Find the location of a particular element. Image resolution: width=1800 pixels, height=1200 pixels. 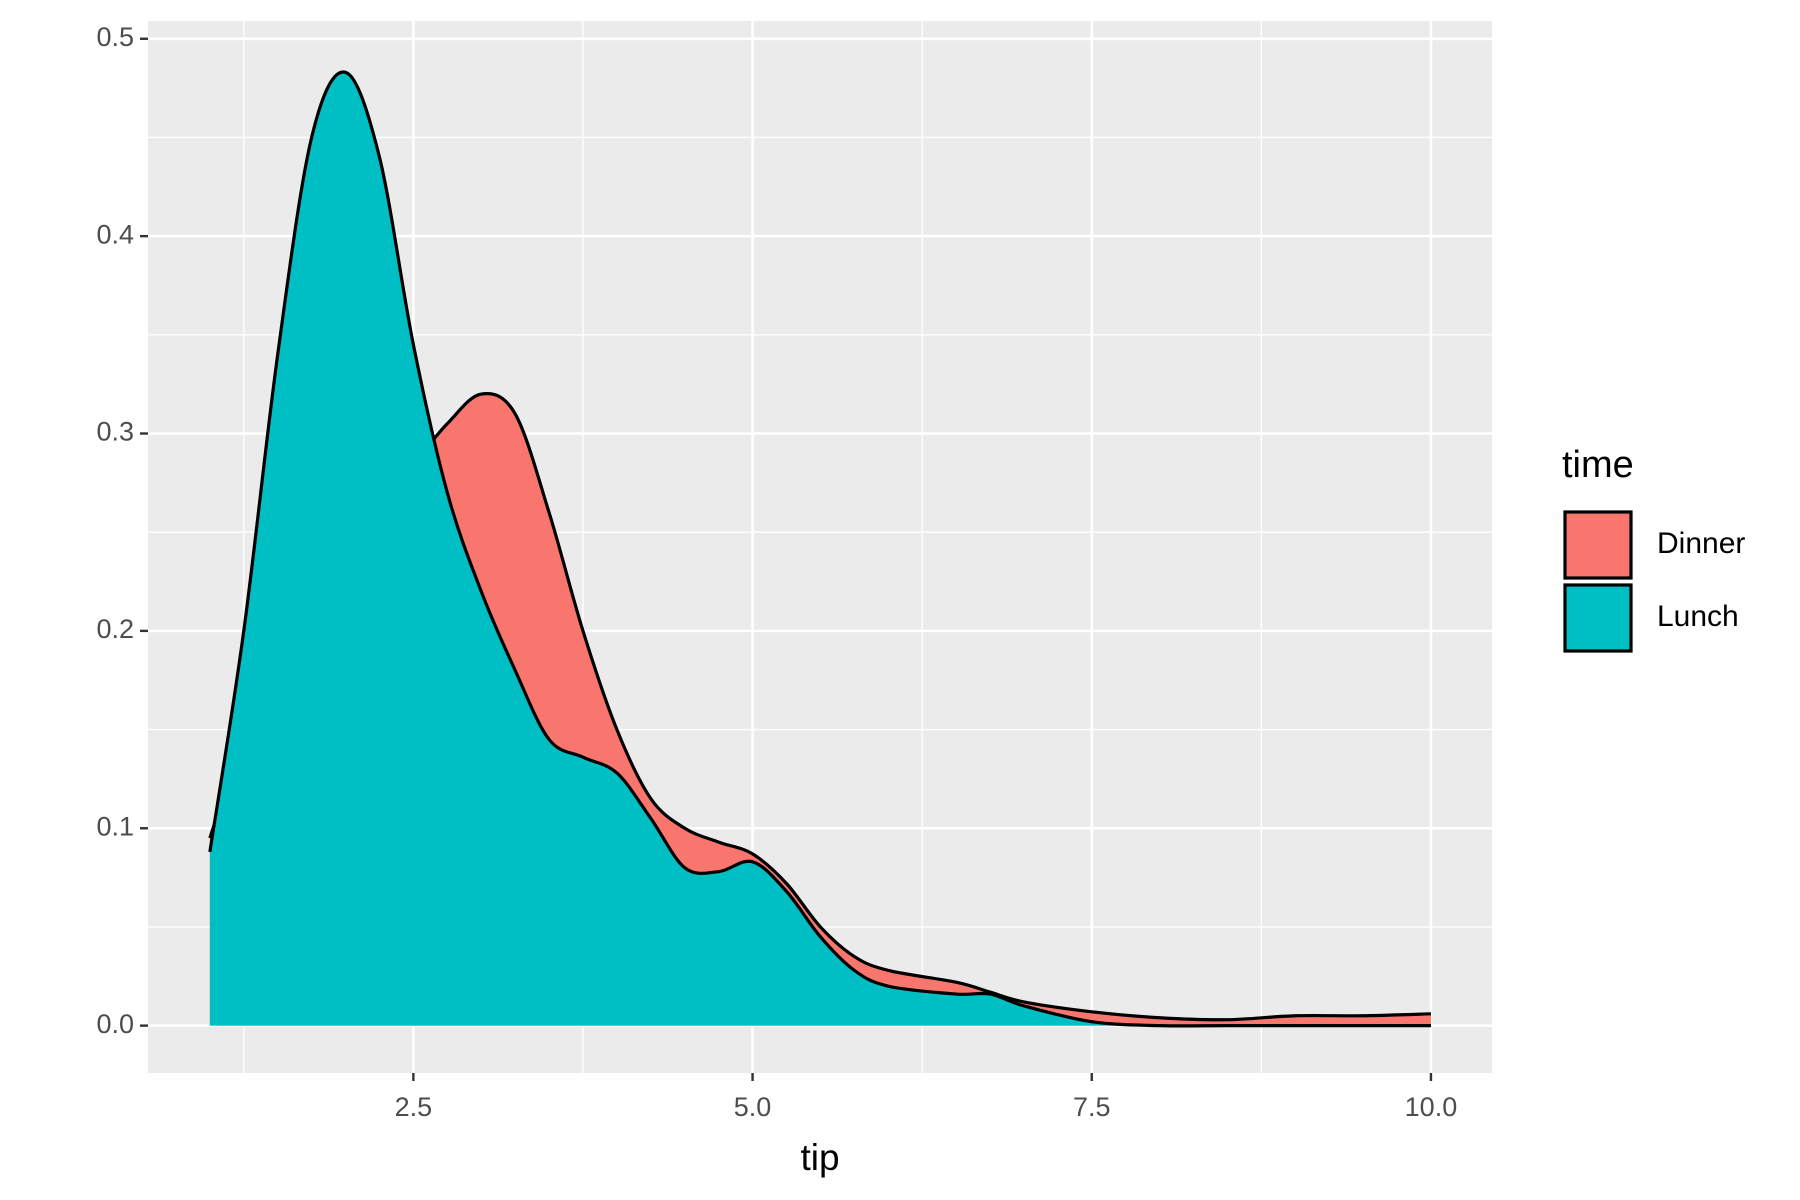

x-tick-label: 2.5 is located at coordinates (414, 1107).